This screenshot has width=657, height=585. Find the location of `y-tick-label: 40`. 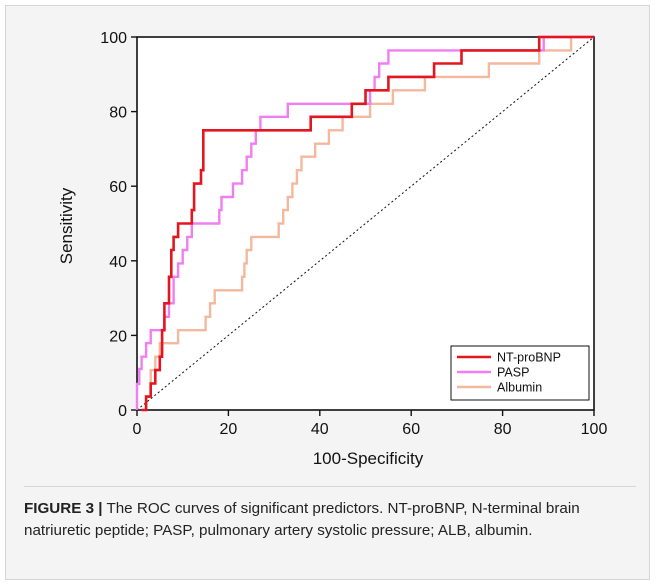

y-tick-label: 40 is located at coordinates (118, 262).